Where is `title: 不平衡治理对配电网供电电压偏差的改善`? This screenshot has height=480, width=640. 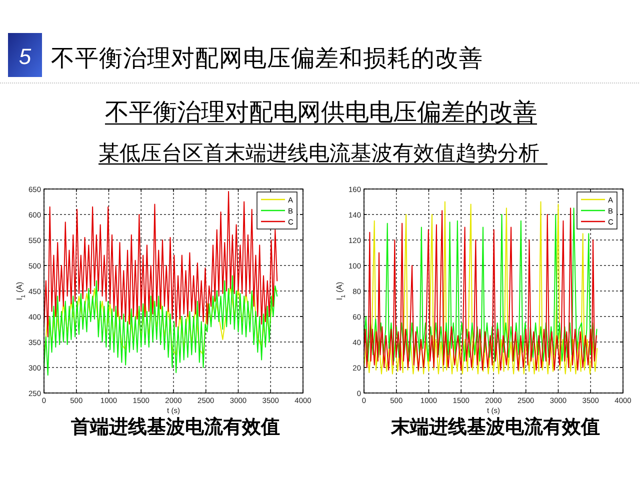
title: 不平衡治理对配电网供电电压偏差的改善 is located at coordinates (321, 112).